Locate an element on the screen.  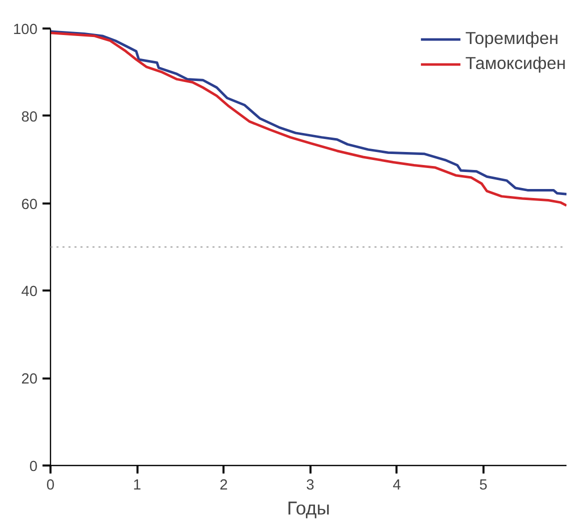
y-tick-label: 20 is located at coordinates (29, 380).